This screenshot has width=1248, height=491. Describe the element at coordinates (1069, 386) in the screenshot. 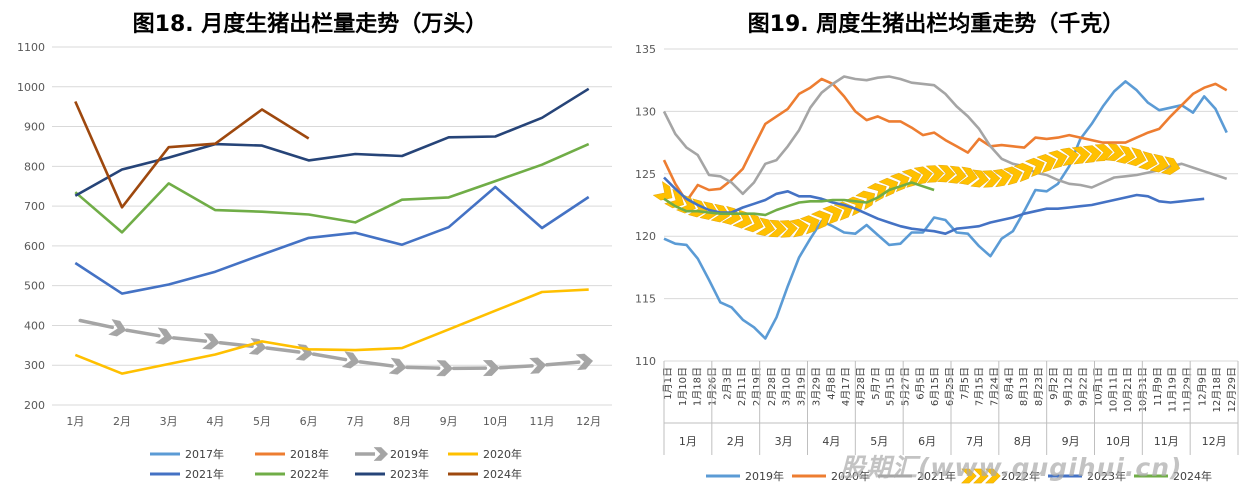

I see `x-tick-label: 9月12日` at that location.